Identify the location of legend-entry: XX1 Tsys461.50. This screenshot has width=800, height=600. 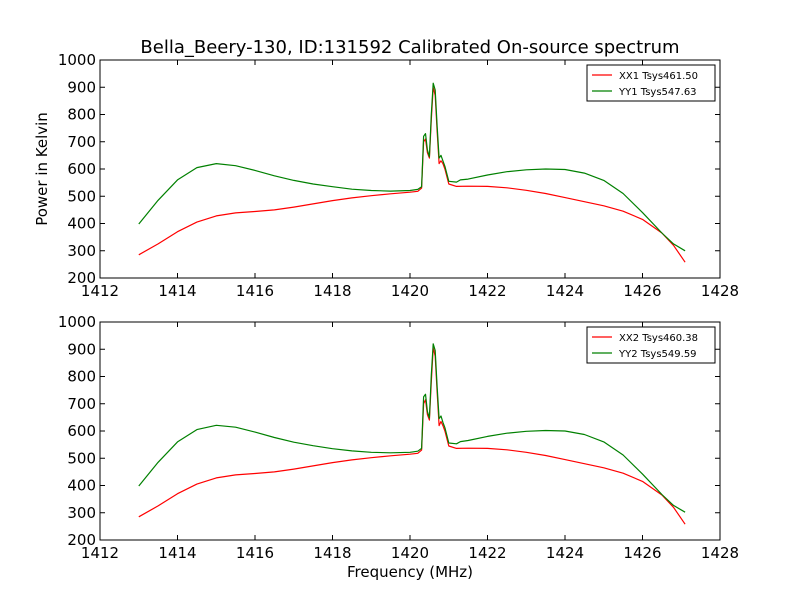
(658, 76).